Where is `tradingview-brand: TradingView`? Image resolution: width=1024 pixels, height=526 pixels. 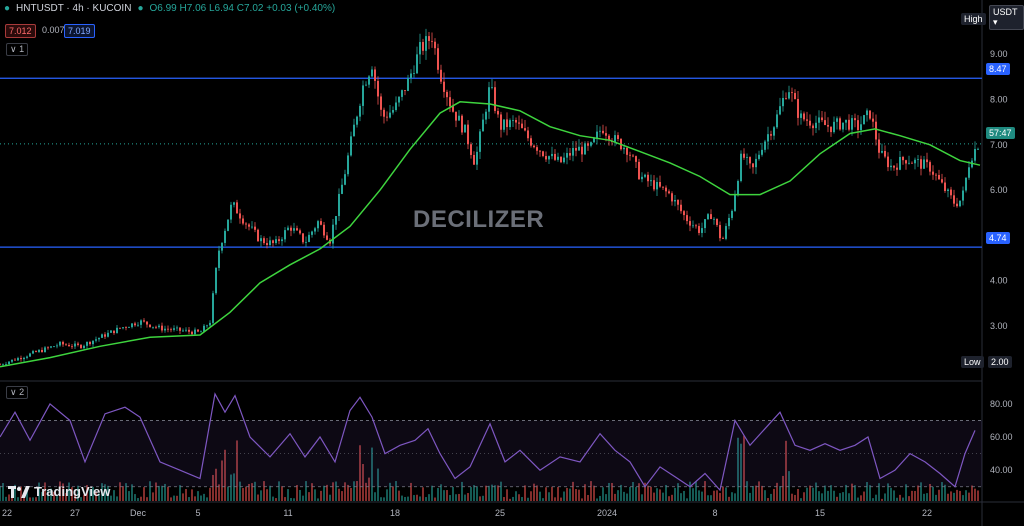 tradingview-brand: TradingView is located at coordinates (59, 491).